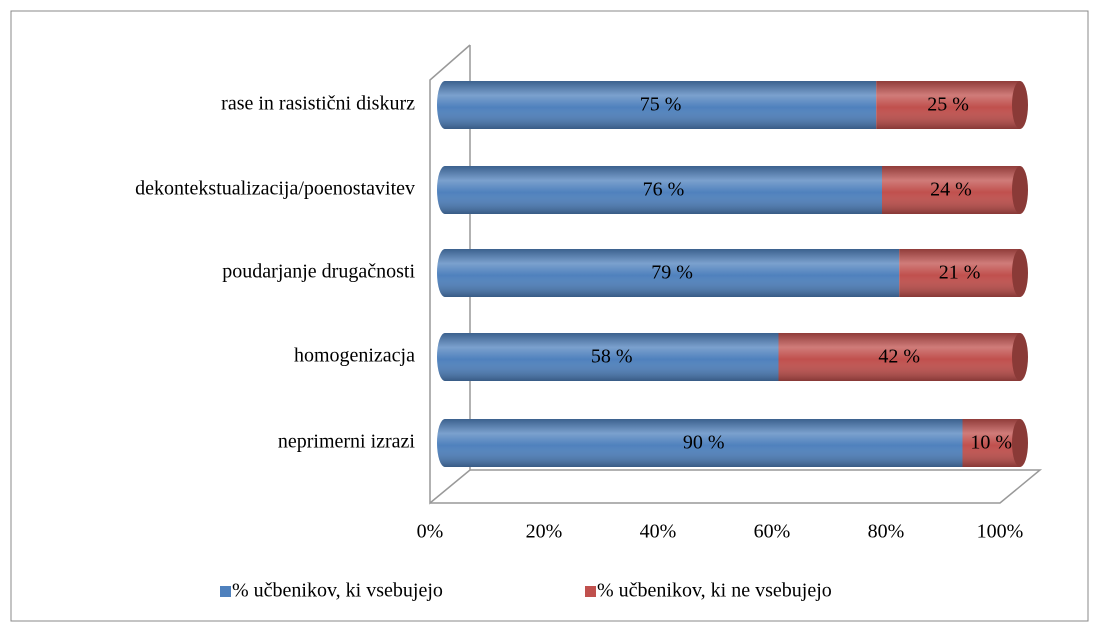 This screenshot has width=1099, height=623. I want to click on value-label: 58 %, so click(612, 357).